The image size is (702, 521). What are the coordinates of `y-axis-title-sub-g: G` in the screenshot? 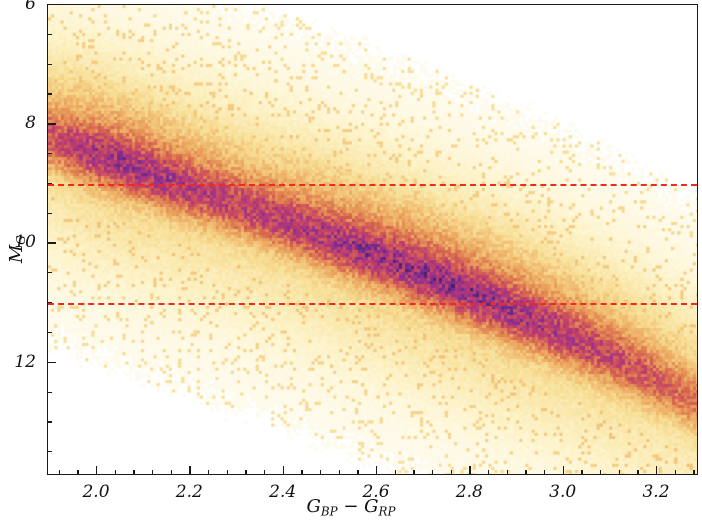 It's located at (21, 240).